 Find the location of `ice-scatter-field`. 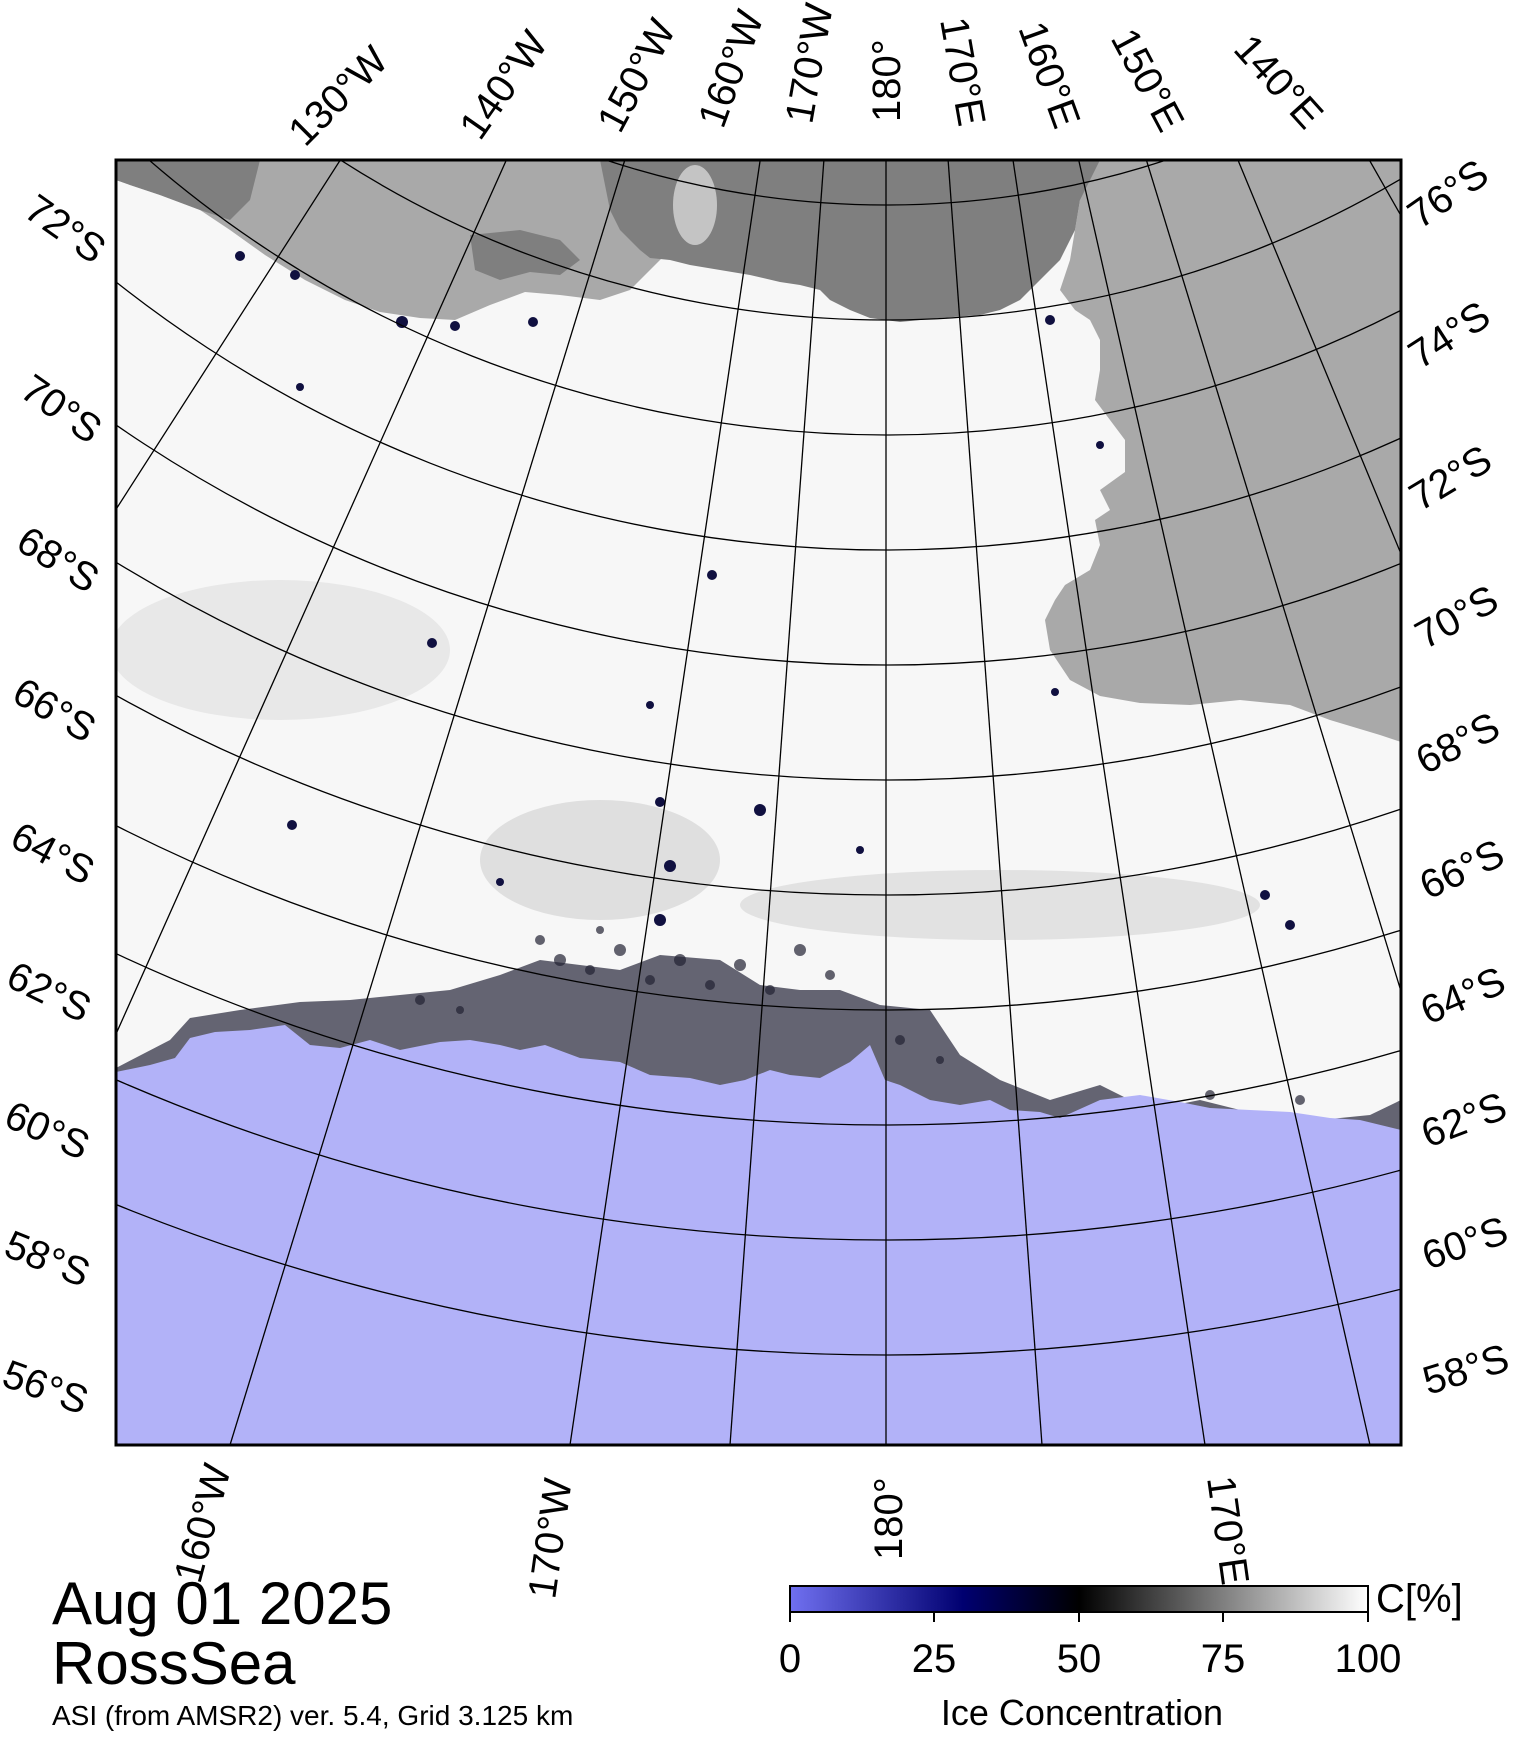

ice-scatter-field is located at coordinates (860, 1015).